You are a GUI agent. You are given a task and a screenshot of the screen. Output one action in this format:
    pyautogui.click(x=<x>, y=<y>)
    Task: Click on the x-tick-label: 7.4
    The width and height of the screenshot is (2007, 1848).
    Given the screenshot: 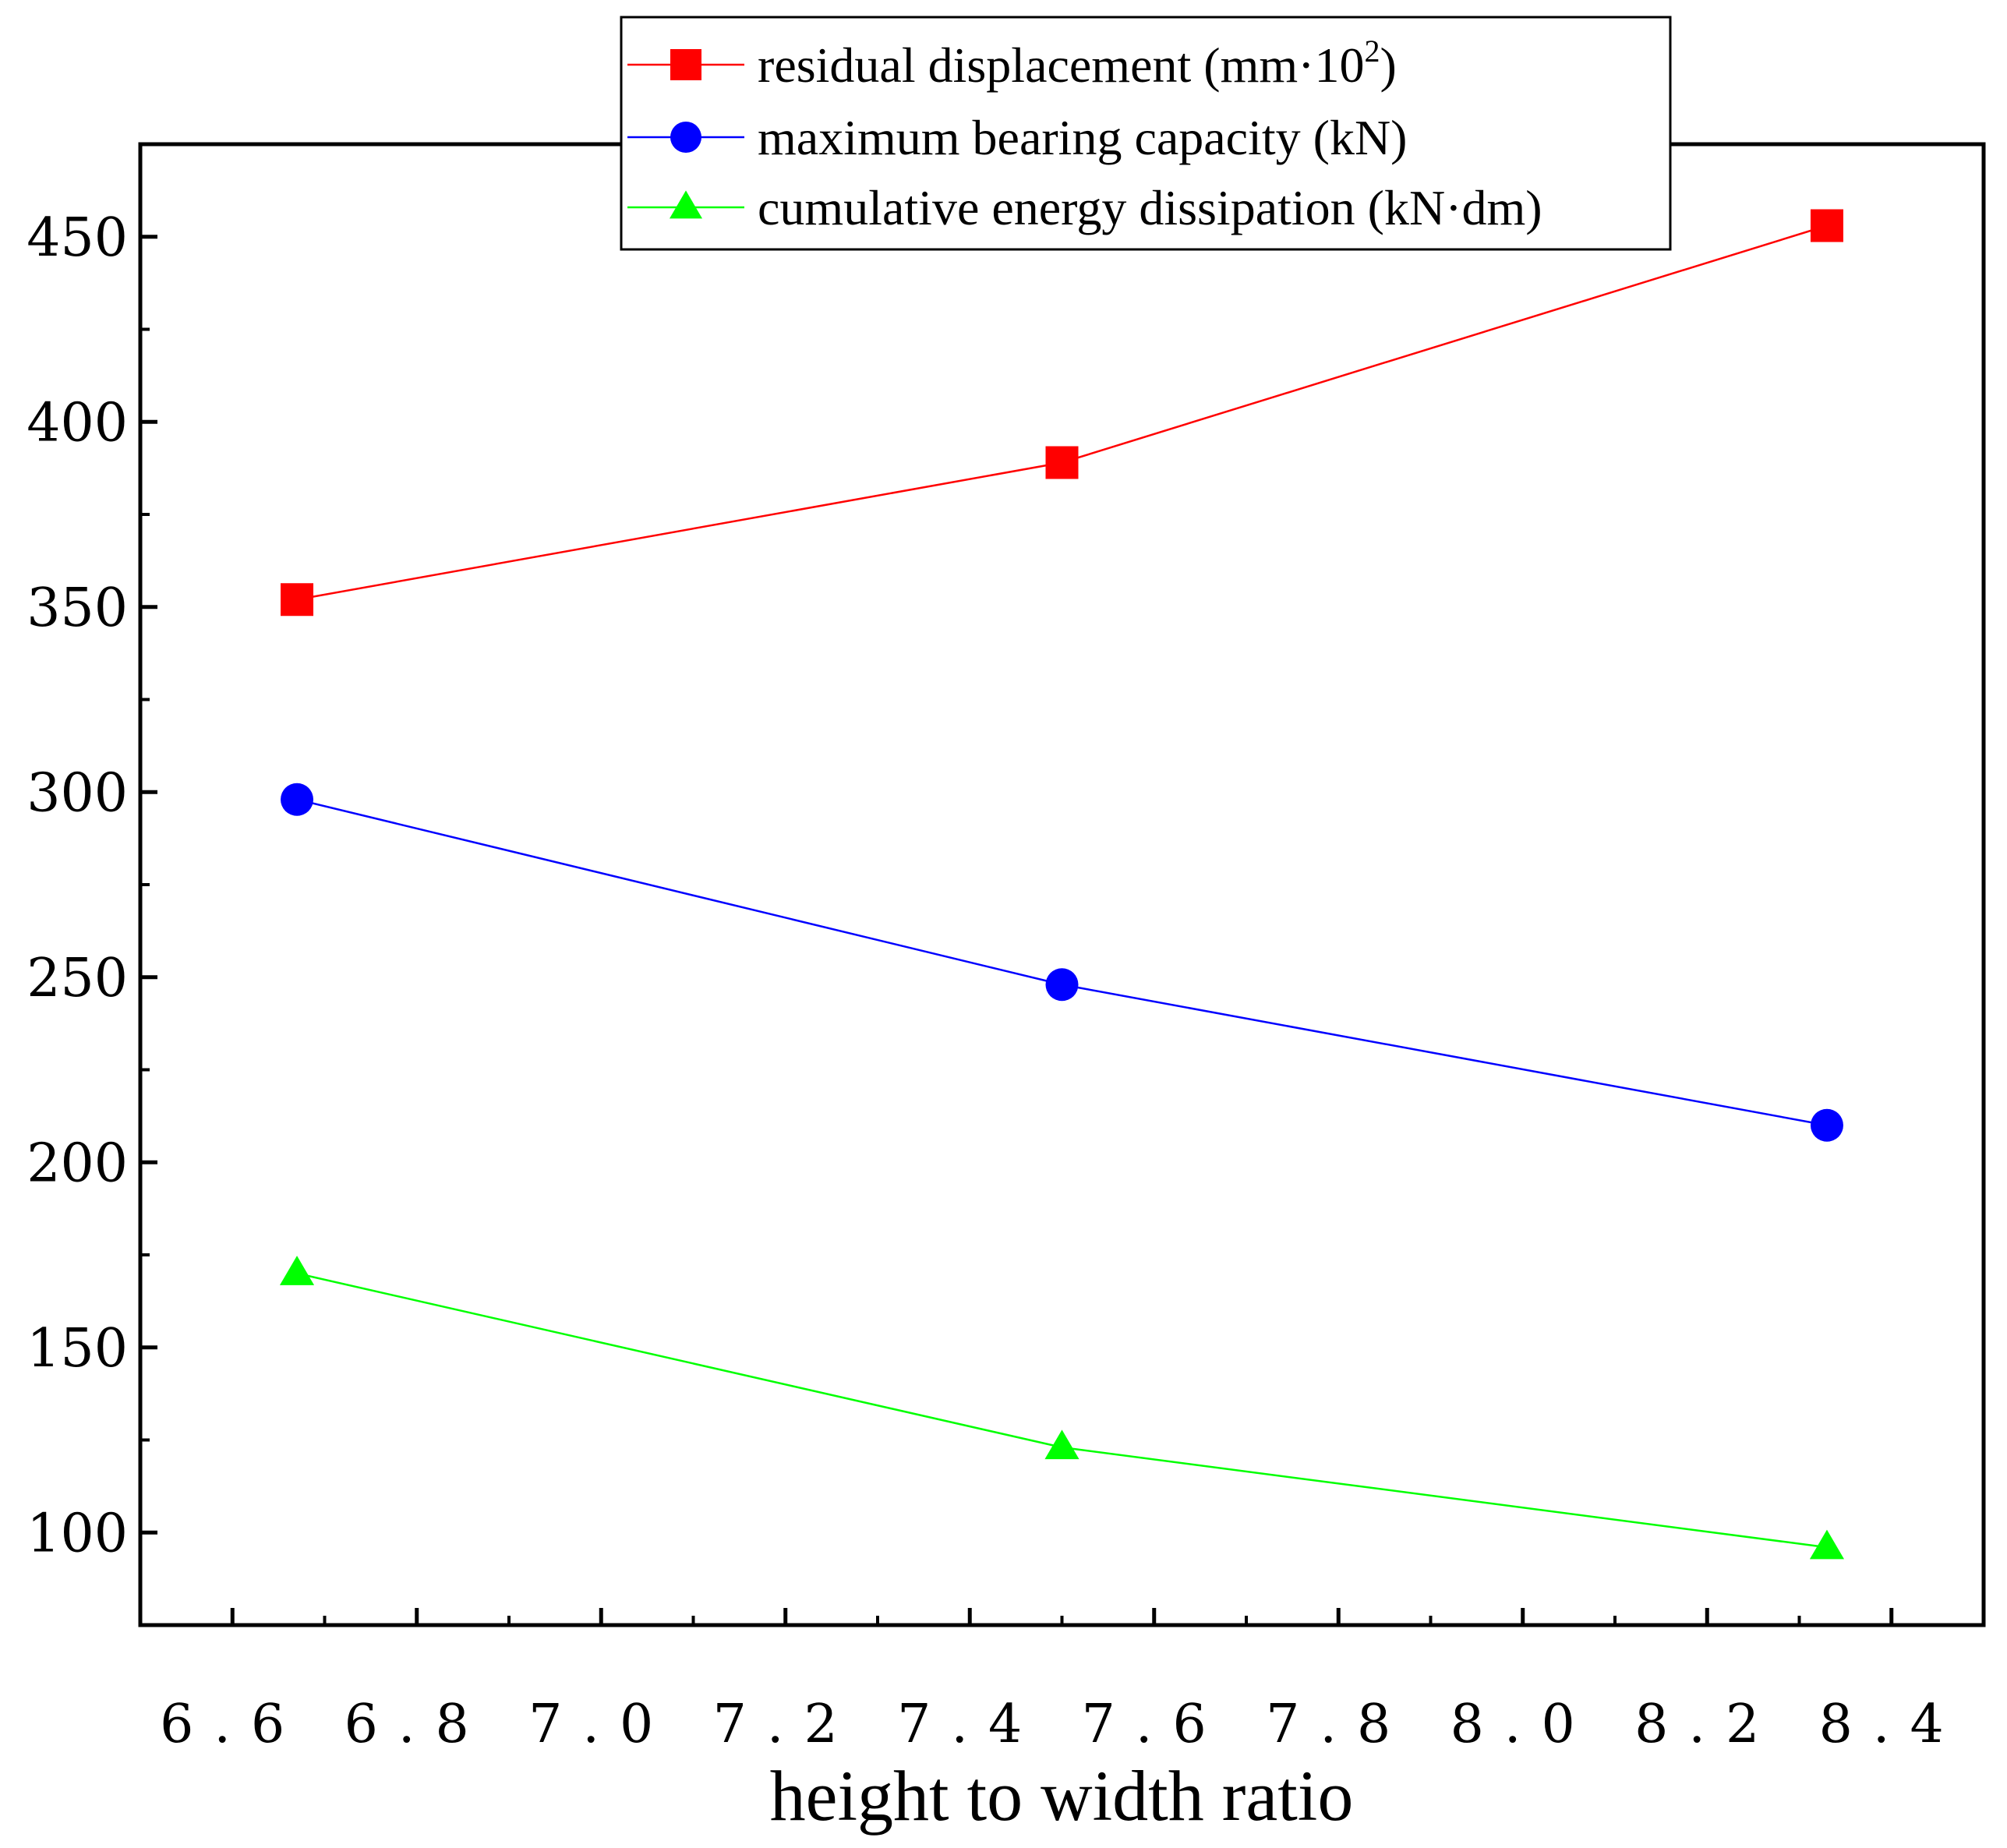 What is the action you would take?
    pyautogui.click(x=969, y=1724)
    